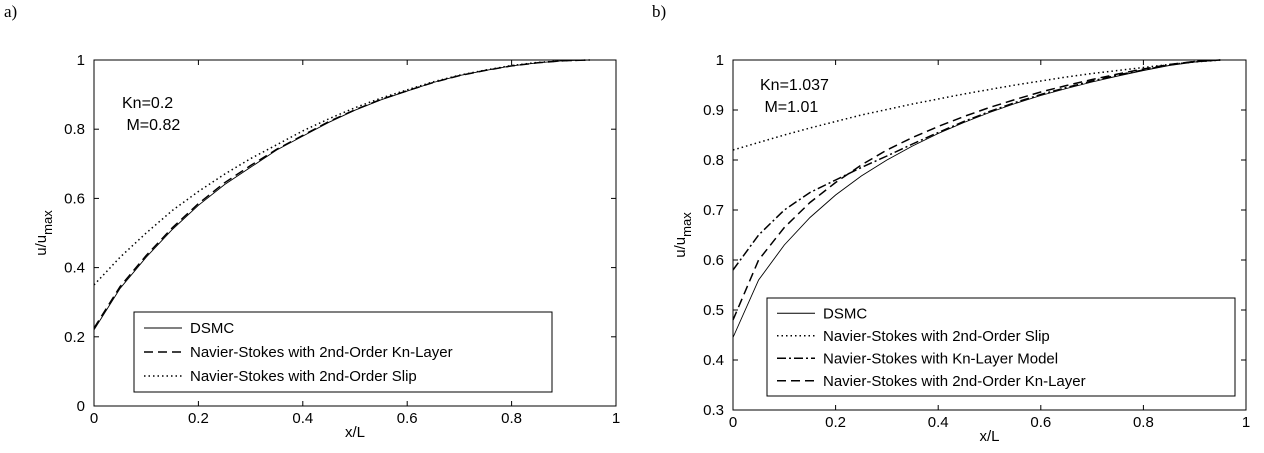 This screenshot has width=1264, height=453. What do you see at coordinates (794, 85) in the screenshot?
I see `annotation-text: Kn=1.037` at bounding box center [794, 85].